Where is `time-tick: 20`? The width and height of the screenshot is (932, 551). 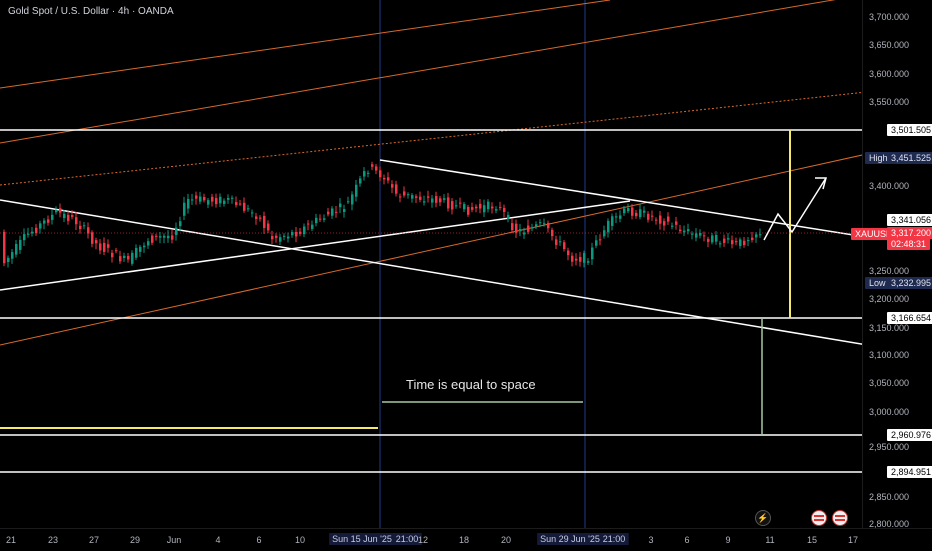
time-tick: 20 is located at coordinates (506, 540).